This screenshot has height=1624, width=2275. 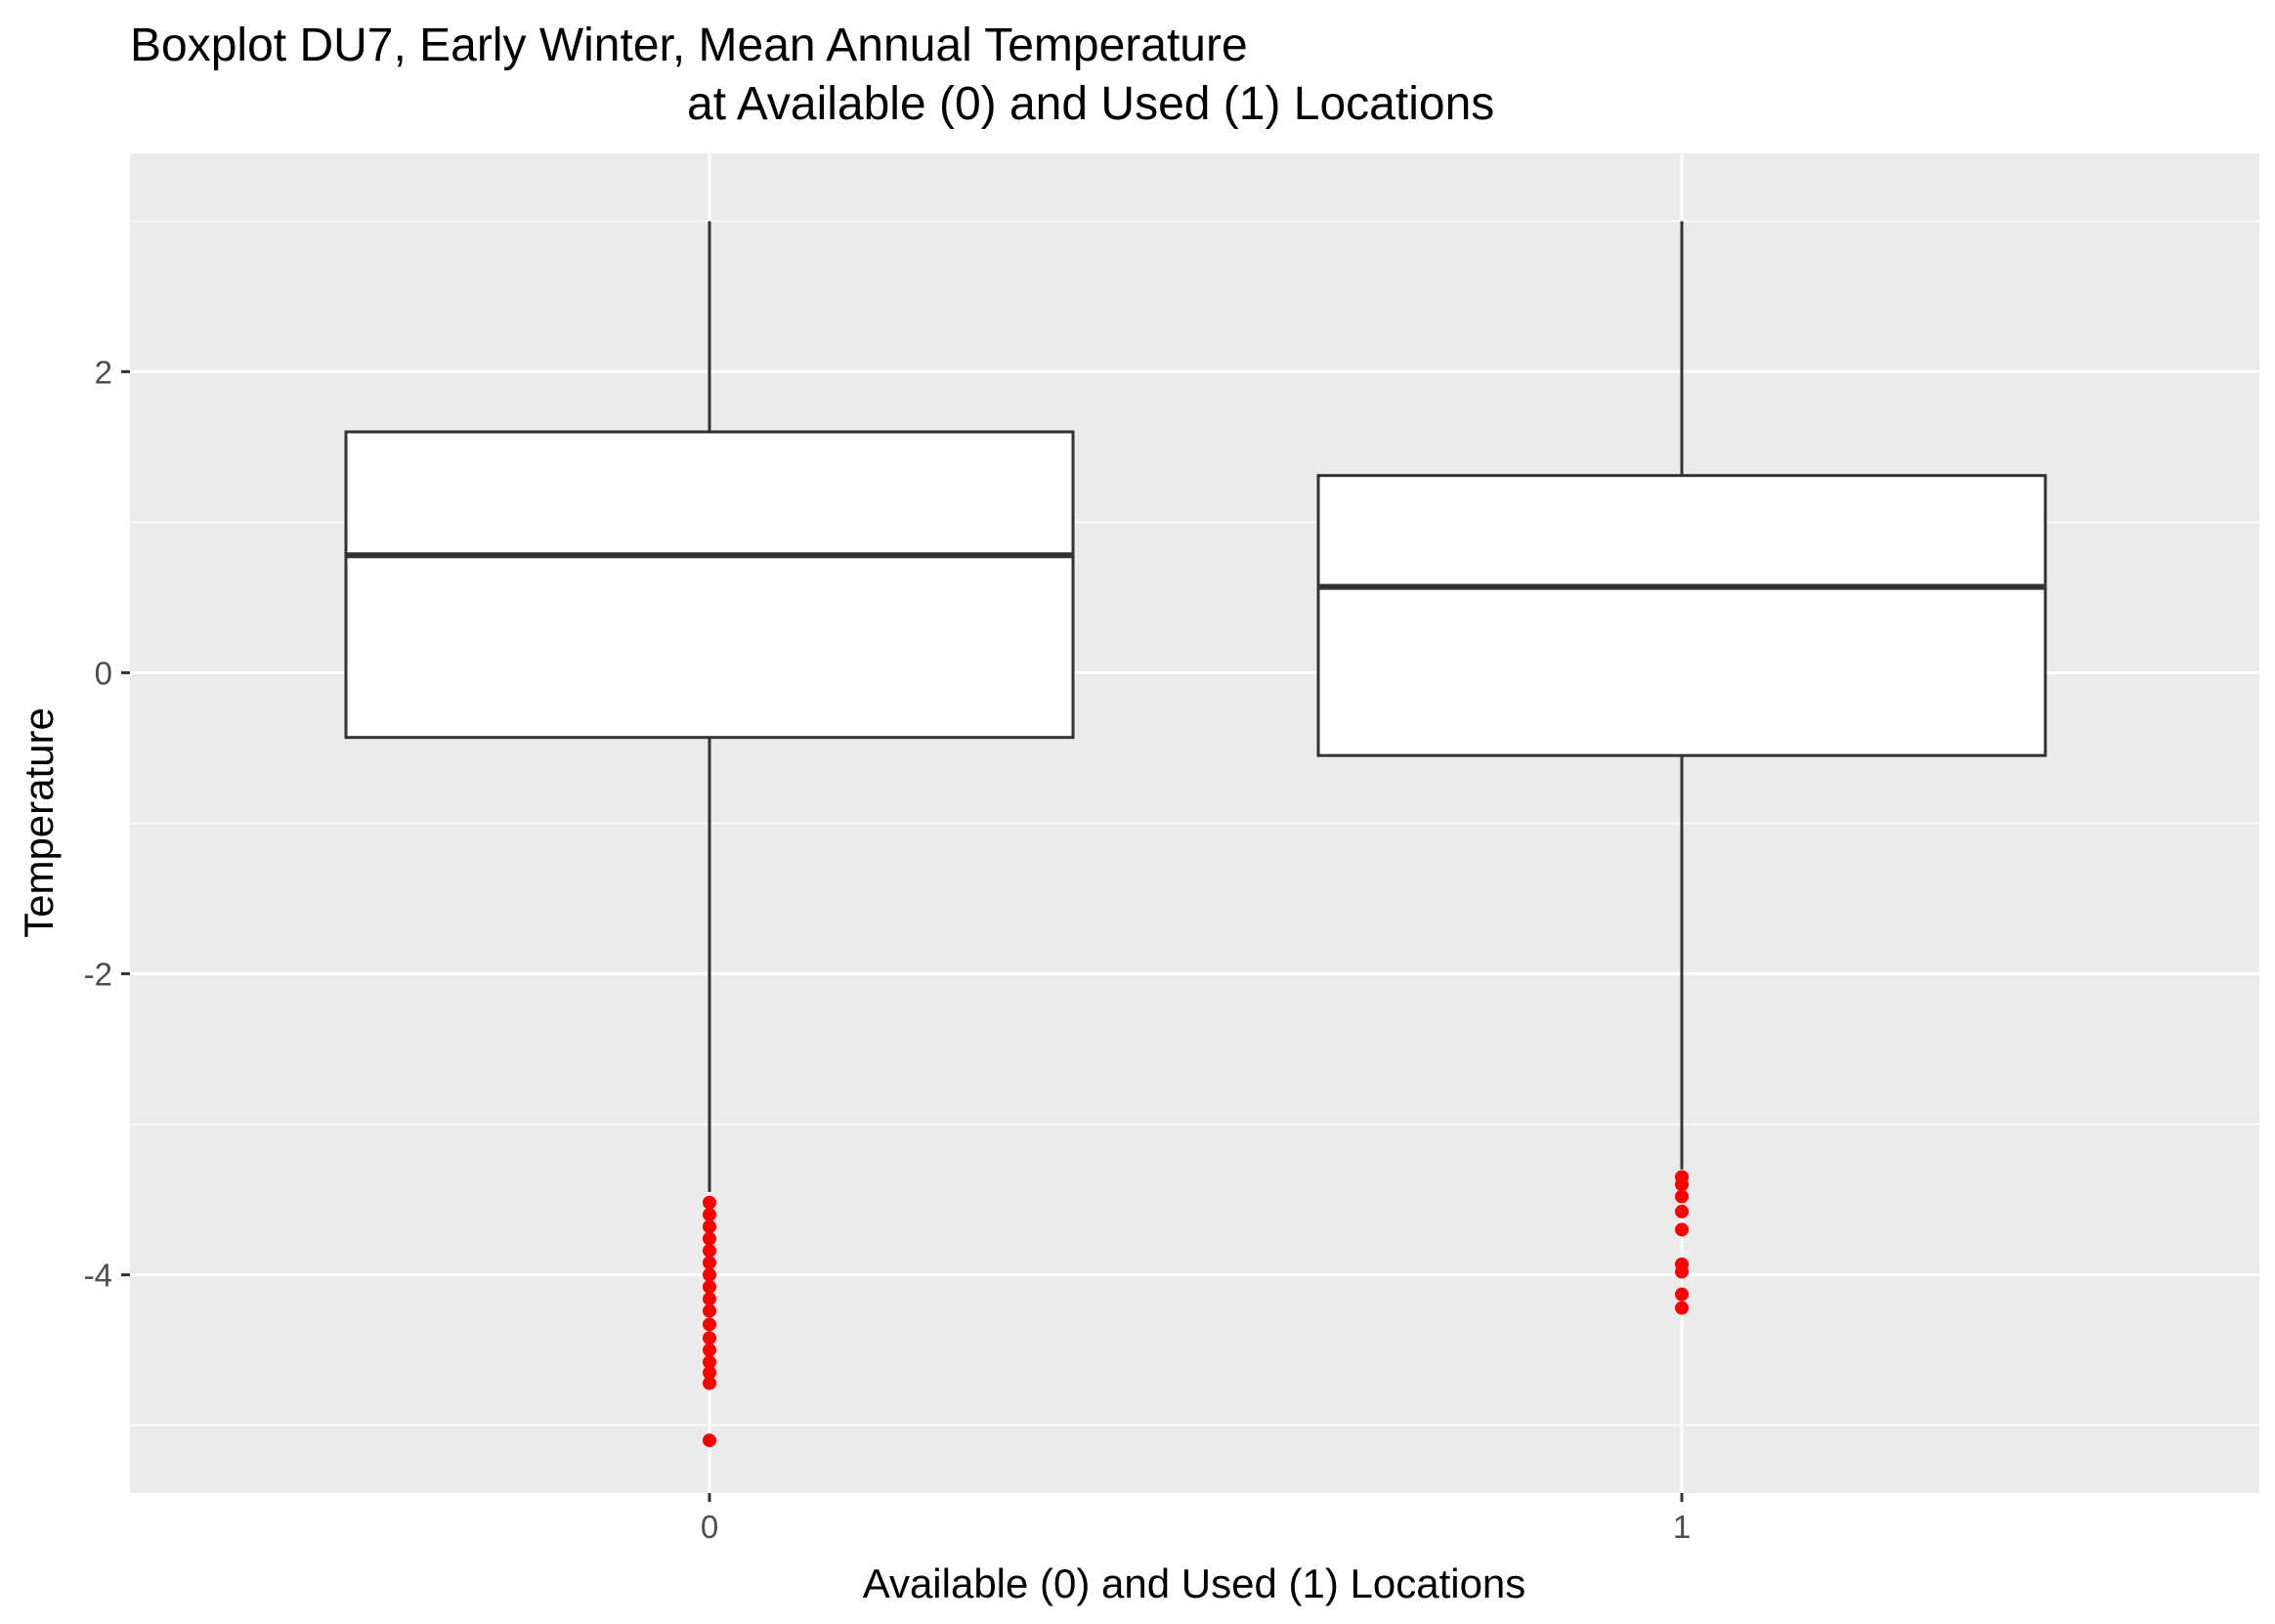 I want to click on x-tick-label: 1, so click(x=1682, y=1527).